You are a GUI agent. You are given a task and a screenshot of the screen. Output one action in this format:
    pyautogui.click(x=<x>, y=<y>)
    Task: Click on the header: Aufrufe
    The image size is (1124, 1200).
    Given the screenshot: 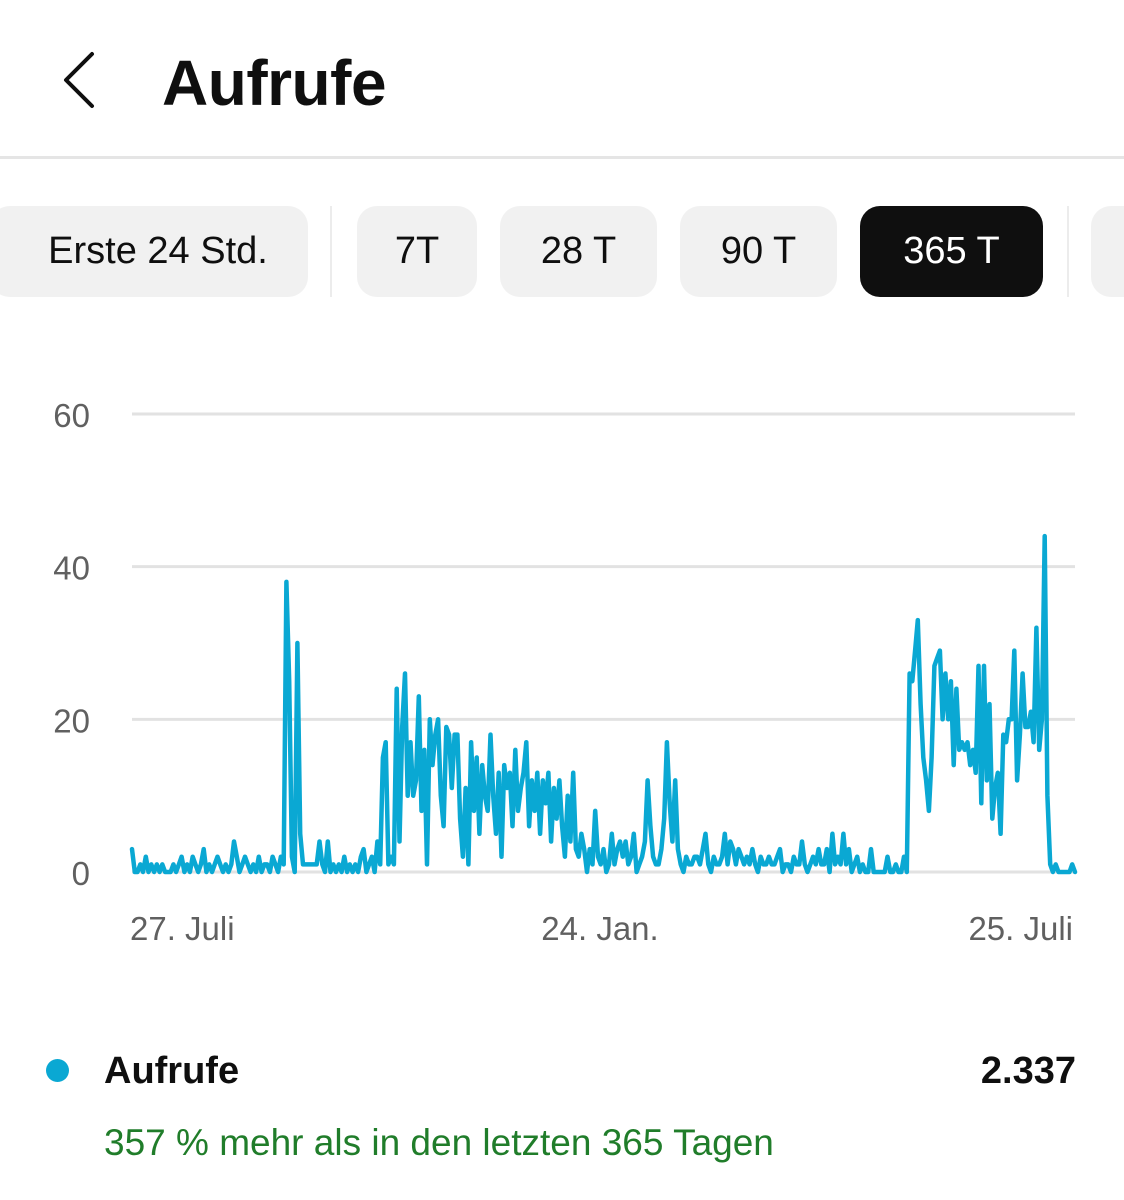 What is the action you would take?
    pyautogui.click(x=562, y=79)
    